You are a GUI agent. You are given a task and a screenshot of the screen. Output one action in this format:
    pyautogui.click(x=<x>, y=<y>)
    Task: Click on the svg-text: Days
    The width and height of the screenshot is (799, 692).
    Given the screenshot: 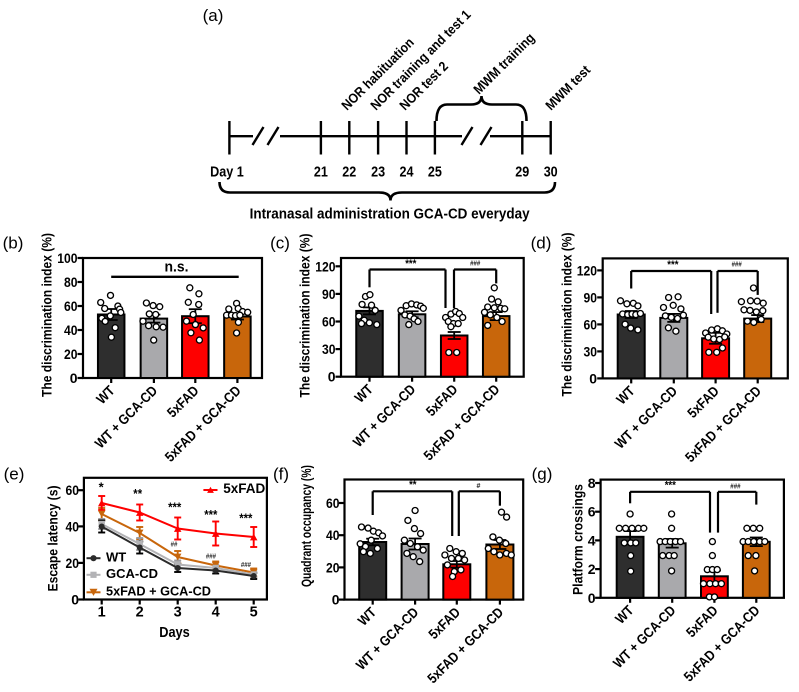 What is the action you would take?
    pyautogui.click(x=174, y=632)
    